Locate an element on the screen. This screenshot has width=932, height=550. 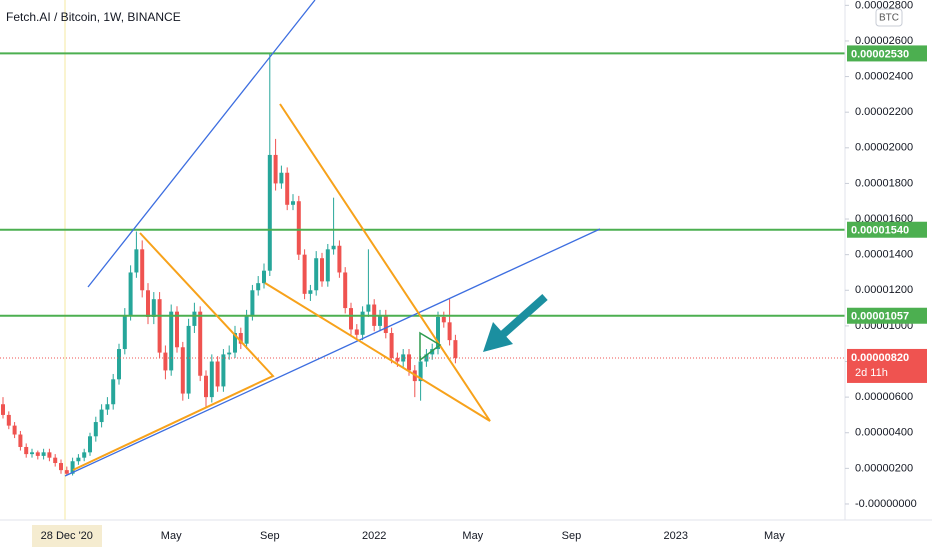
arrow-shaft is located at coordinates (522, 317).